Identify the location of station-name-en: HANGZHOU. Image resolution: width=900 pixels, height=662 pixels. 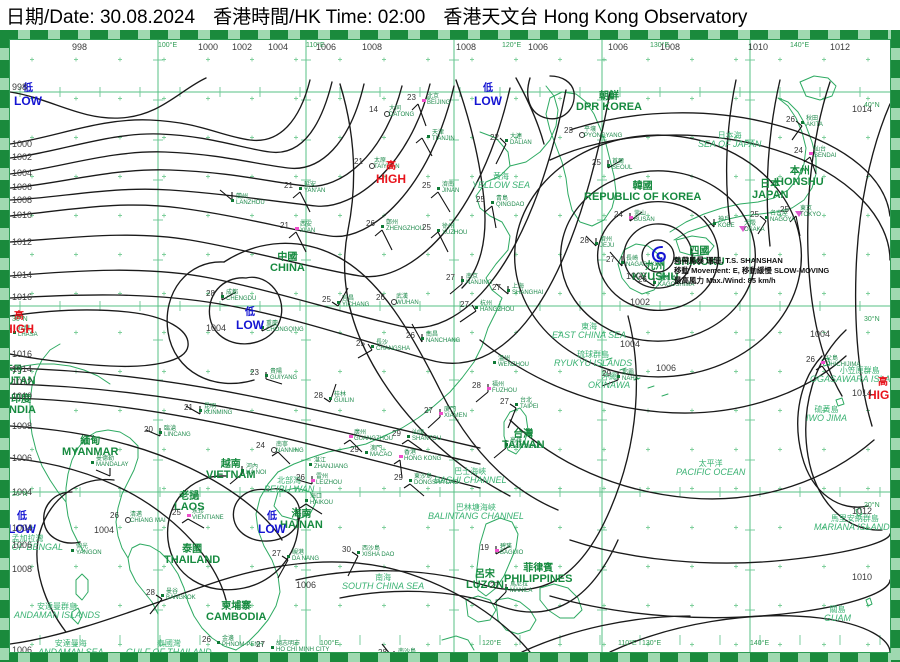
(497, 310).